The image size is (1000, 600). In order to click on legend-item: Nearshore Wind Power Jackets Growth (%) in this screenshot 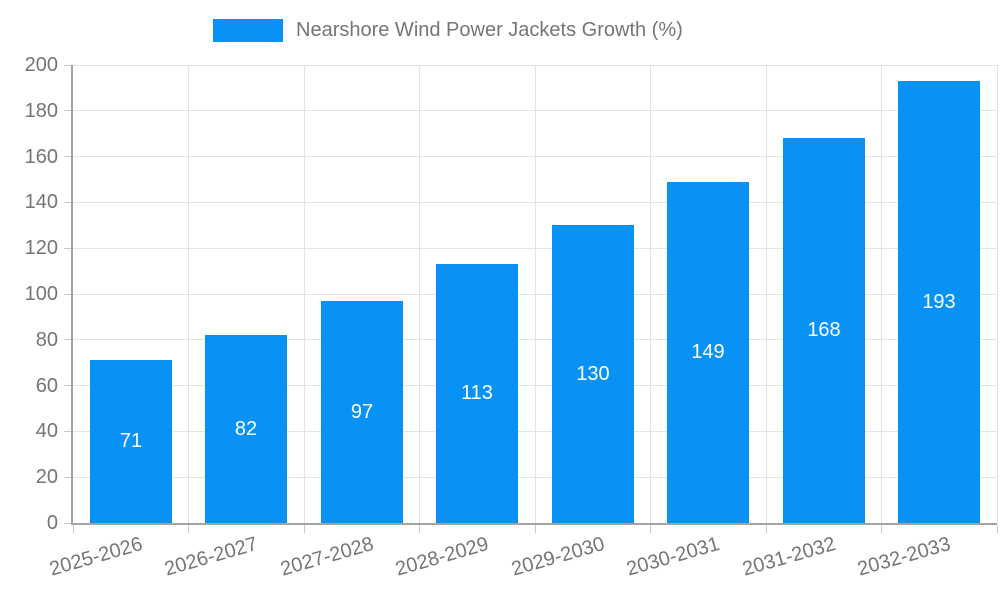, I will do `click(448, 30)`.